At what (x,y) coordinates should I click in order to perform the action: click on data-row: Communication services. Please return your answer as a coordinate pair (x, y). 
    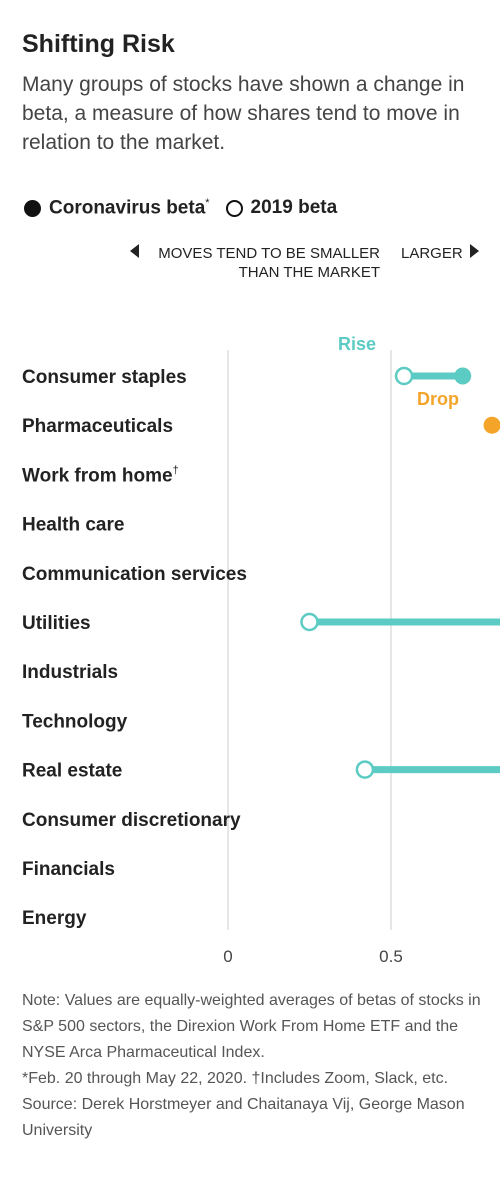
    Looking at the image, I should click on (134, 574).